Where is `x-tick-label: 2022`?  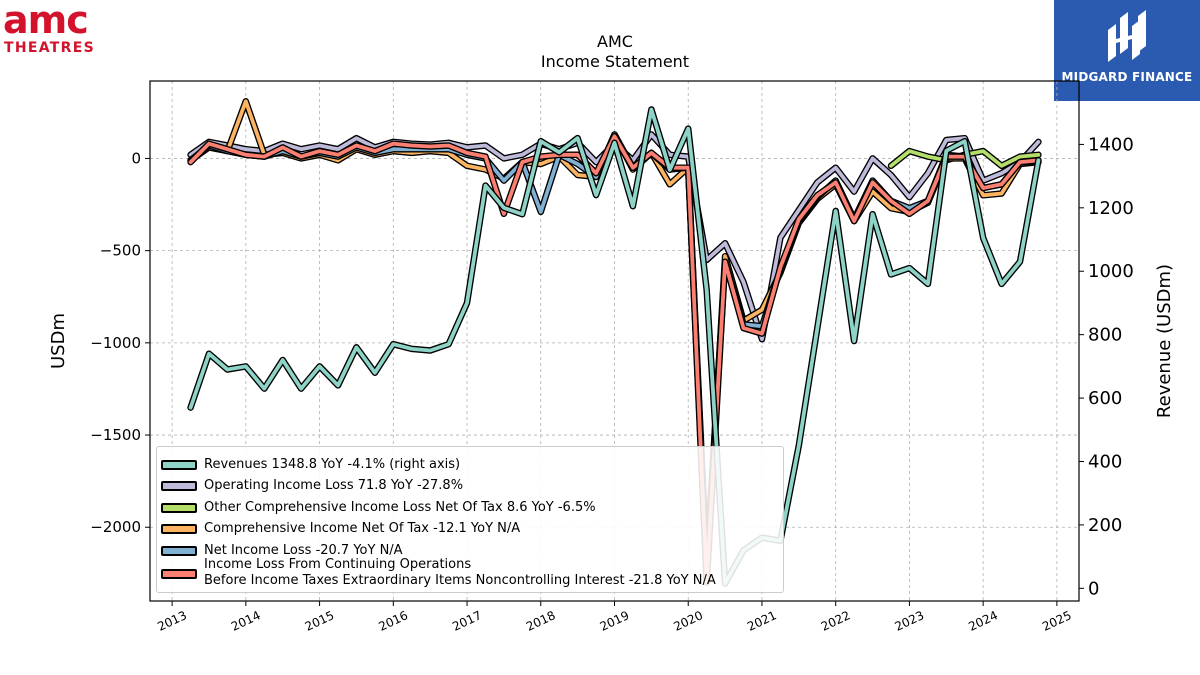
x-tick-label: 2022 is located at coordinates (836, 621).